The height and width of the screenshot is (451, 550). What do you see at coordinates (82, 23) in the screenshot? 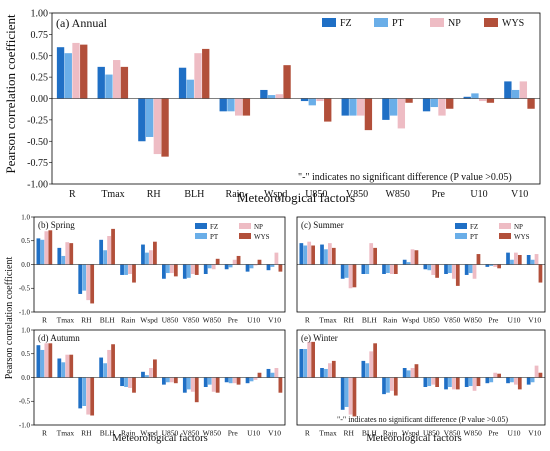
I see `chart-title: (a) Annual` at bounding box center [82, 23].